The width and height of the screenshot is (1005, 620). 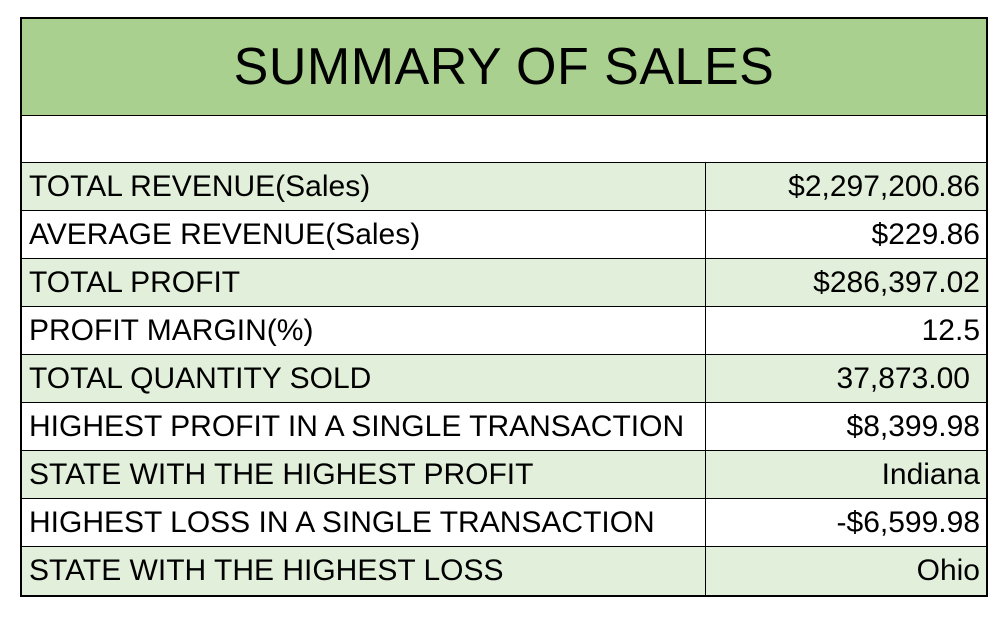 What do you see at coordinates (364, 234) in the screenshot?
I see `row-label-cell: AVERAGE REVENUE(Sales)` at bounding box center [364, 234].